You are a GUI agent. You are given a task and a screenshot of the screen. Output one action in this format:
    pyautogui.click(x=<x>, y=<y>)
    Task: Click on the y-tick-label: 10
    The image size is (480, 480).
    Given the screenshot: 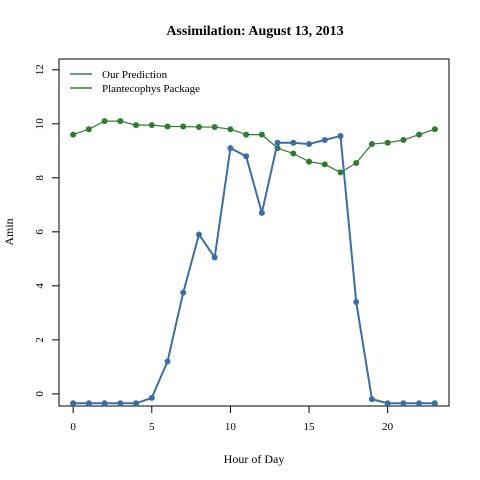 What is the action you would take?
    pyautogui.click(x=40, y=124)
    